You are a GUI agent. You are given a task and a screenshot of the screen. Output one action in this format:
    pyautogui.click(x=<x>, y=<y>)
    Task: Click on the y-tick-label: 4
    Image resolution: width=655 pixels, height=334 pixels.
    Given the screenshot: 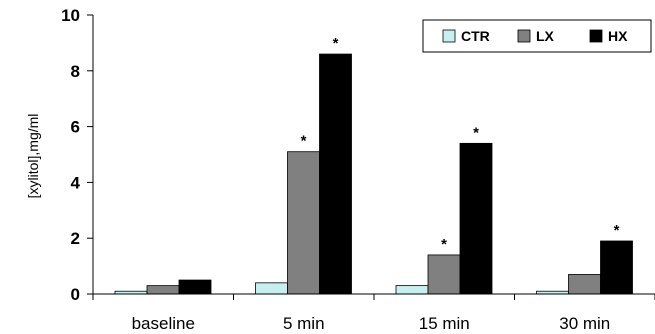 What is the action you would take?
    pyautogui.click(x=76, y=182)
    